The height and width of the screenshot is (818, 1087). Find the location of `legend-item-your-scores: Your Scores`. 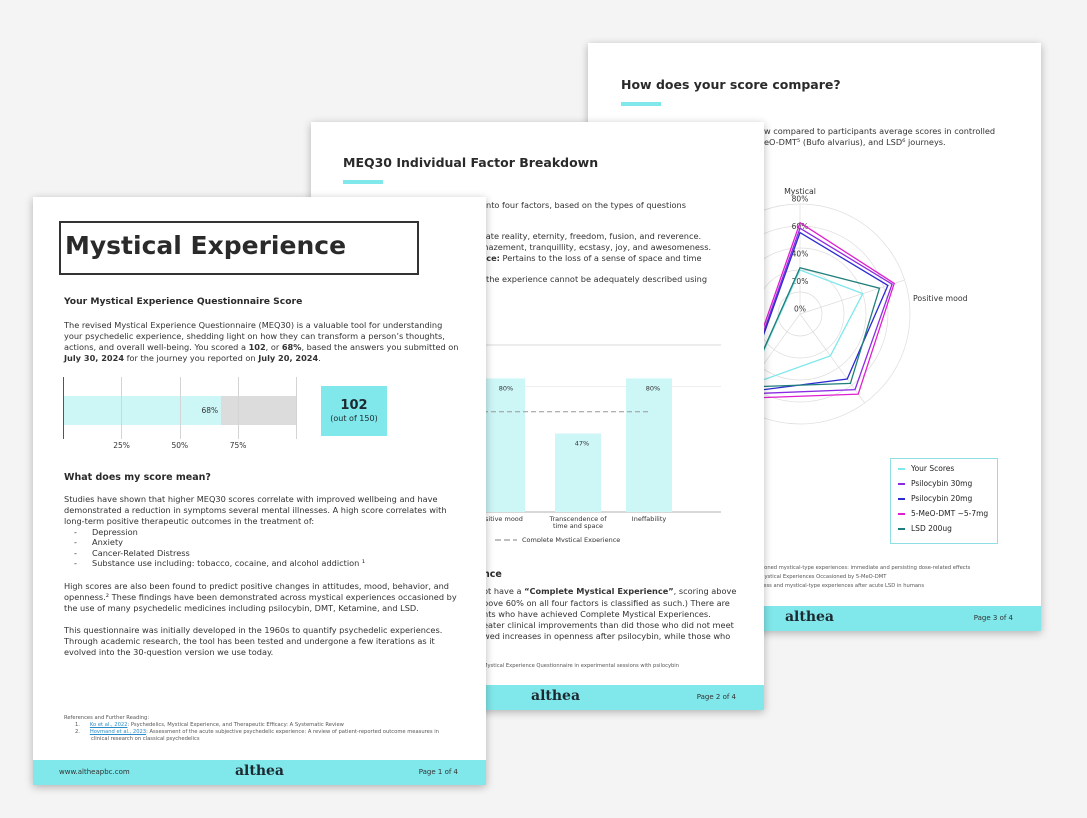

legend-item-your-scores: Your Scores is located at coordinates (926, 470).